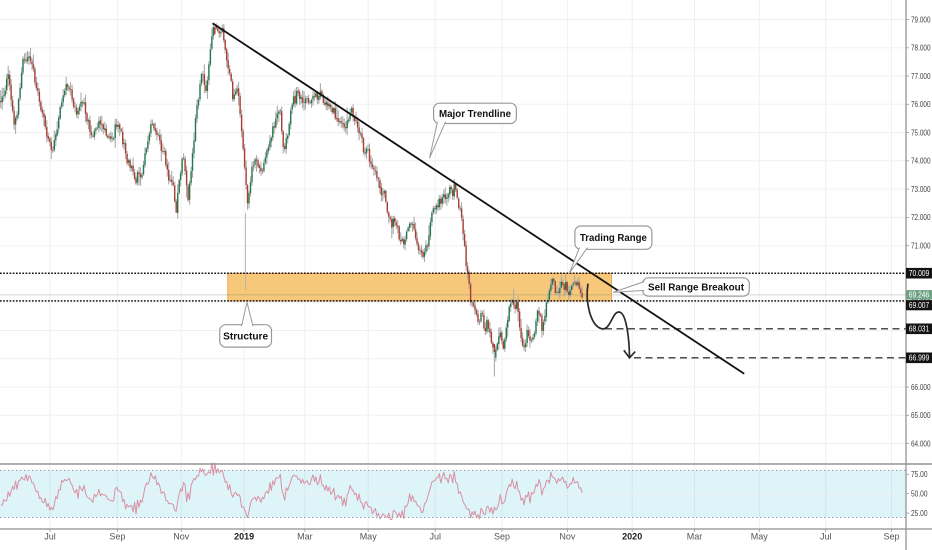 This screenshot has height=550, width=932. Describe the element at coordinates (921, 217) in the screenshot. I see `svg-text: 72.000` at that location.